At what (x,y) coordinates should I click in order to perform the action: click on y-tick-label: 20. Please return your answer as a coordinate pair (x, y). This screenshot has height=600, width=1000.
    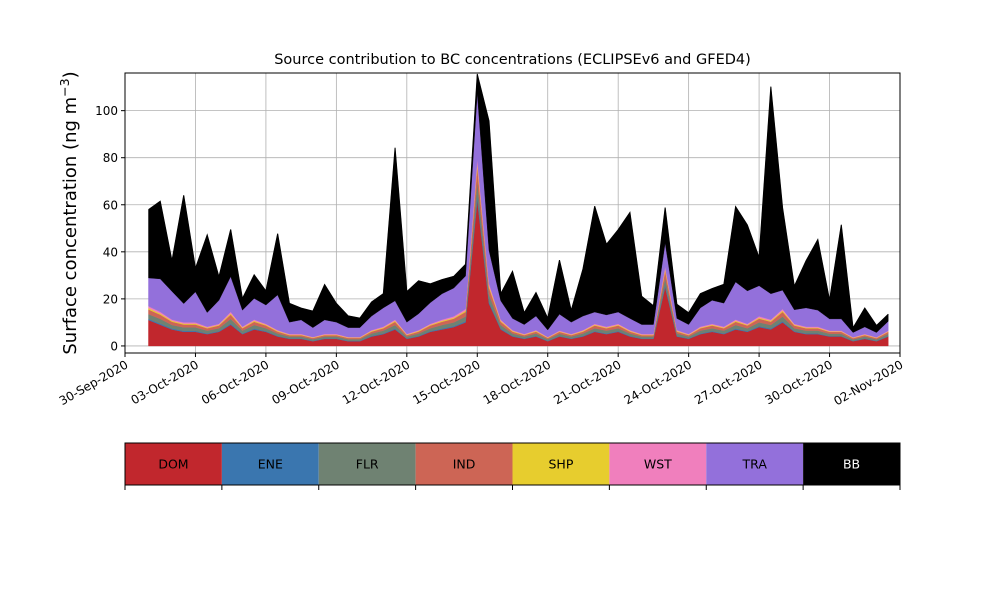
    Looking at the image, I should click on (110, 299).